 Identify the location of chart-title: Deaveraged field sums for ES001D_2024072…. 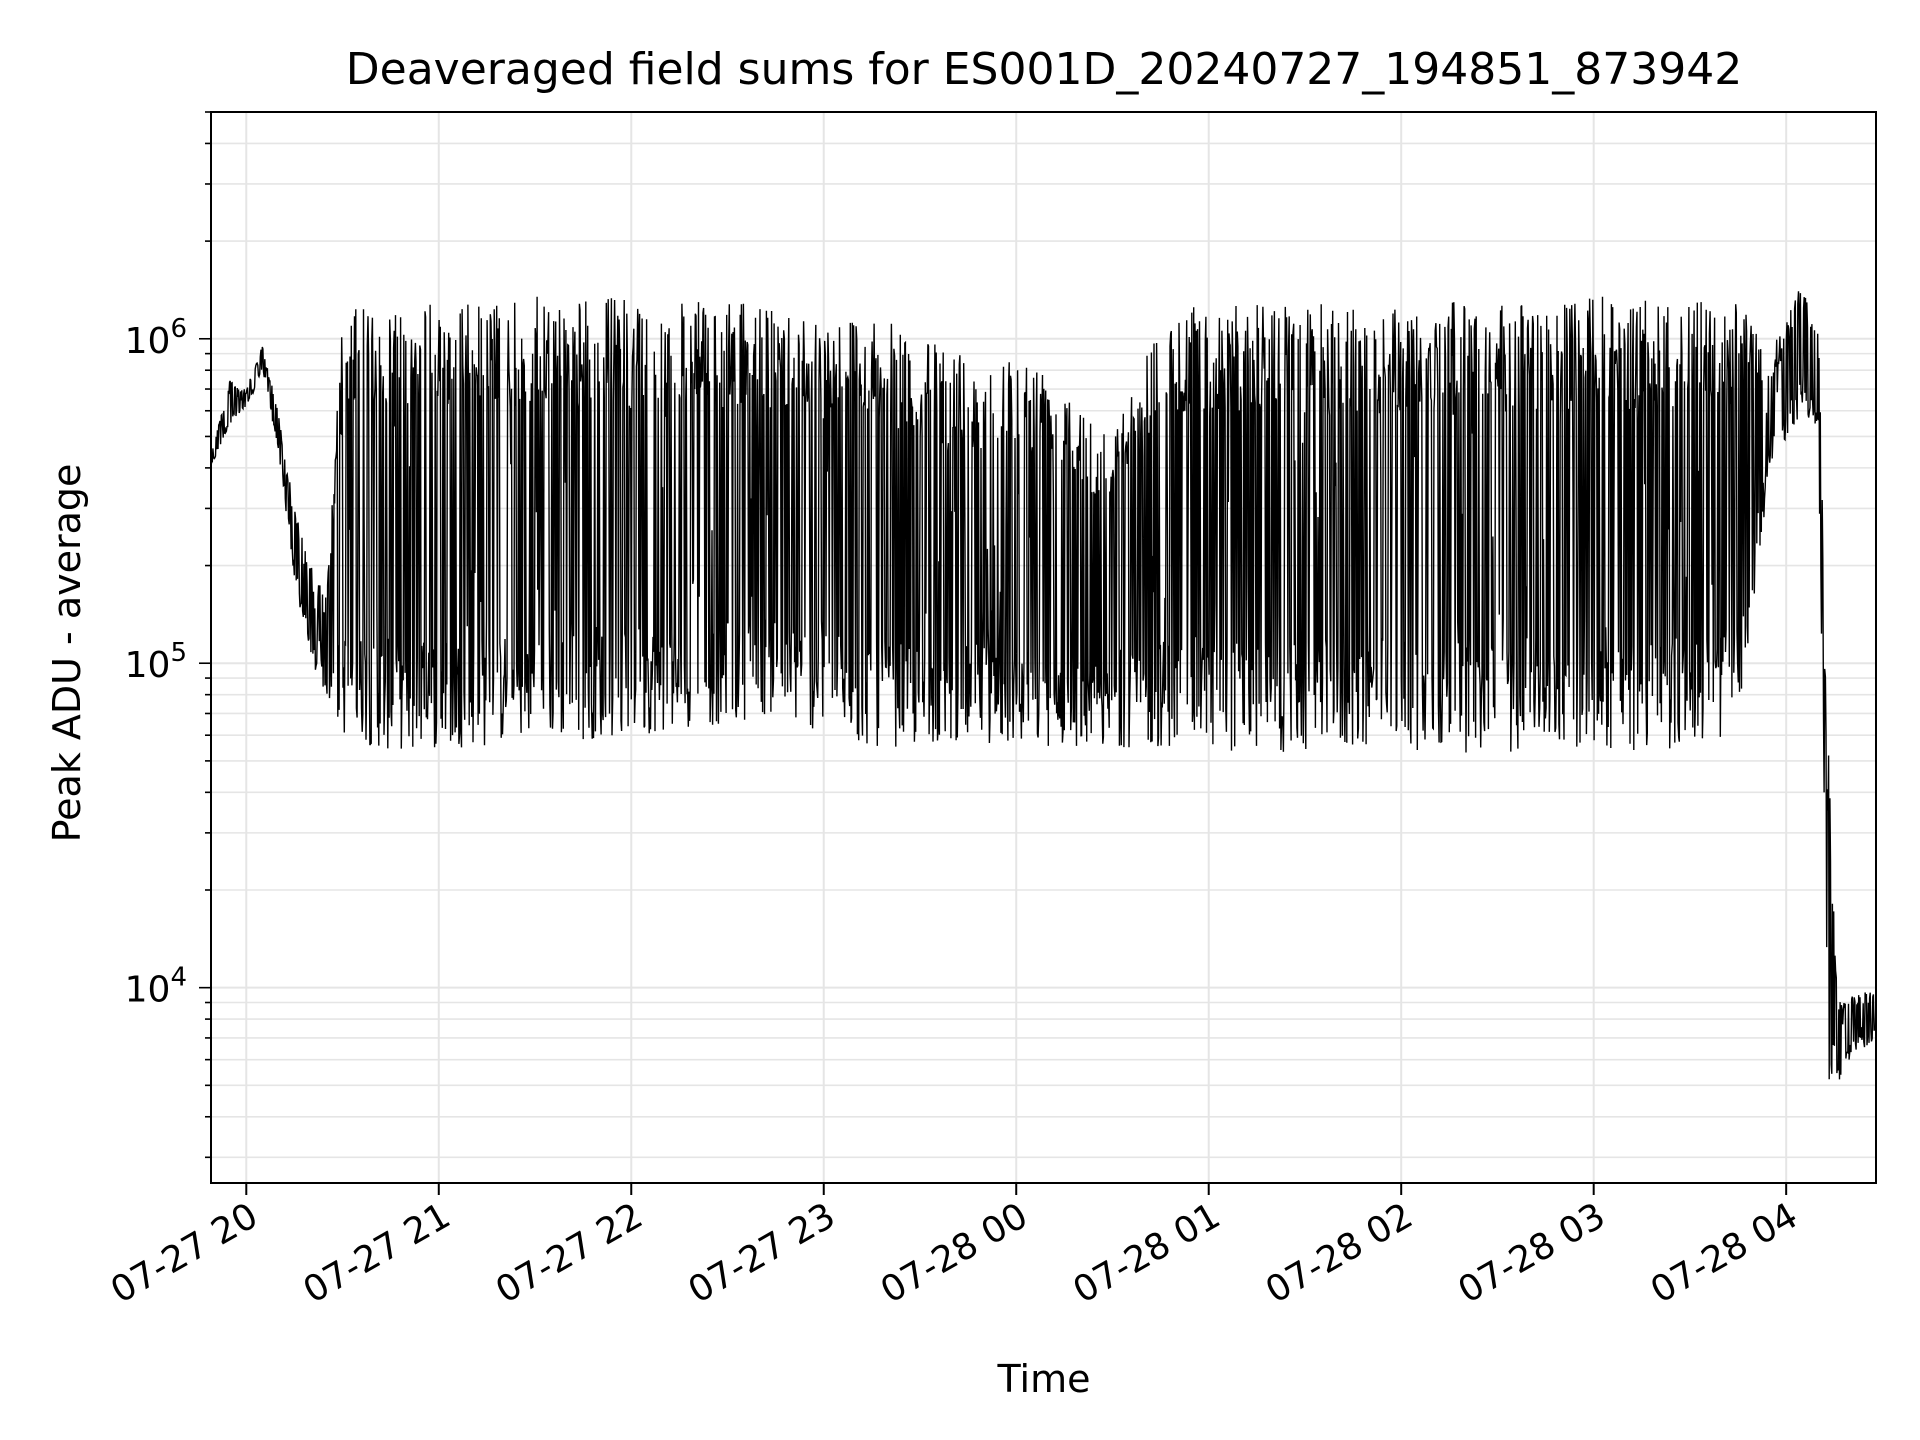
(1044, 69).